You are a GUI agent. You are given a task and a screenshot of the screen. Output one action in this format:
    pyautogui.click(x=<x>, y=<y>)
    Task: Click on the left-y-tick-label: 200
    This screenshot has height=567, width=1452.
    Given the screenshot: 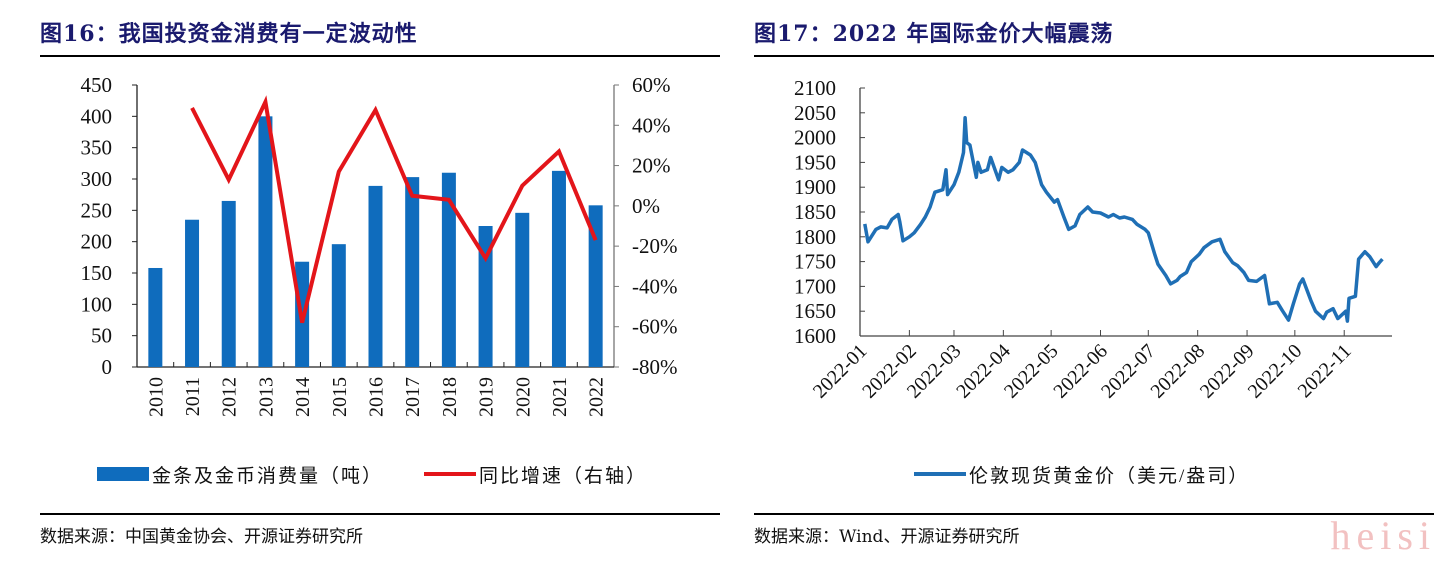 What is the action you would take?
    pyautogui.click(x=97, y=242)
    